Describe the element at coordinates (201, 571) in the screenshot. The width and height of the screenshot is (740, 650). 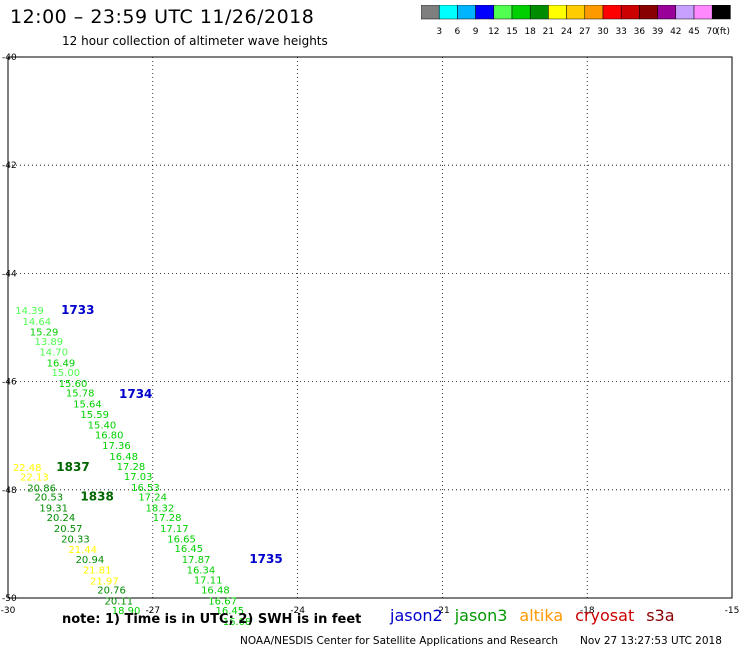
I see `wave-height-label: 16.34` at that location.